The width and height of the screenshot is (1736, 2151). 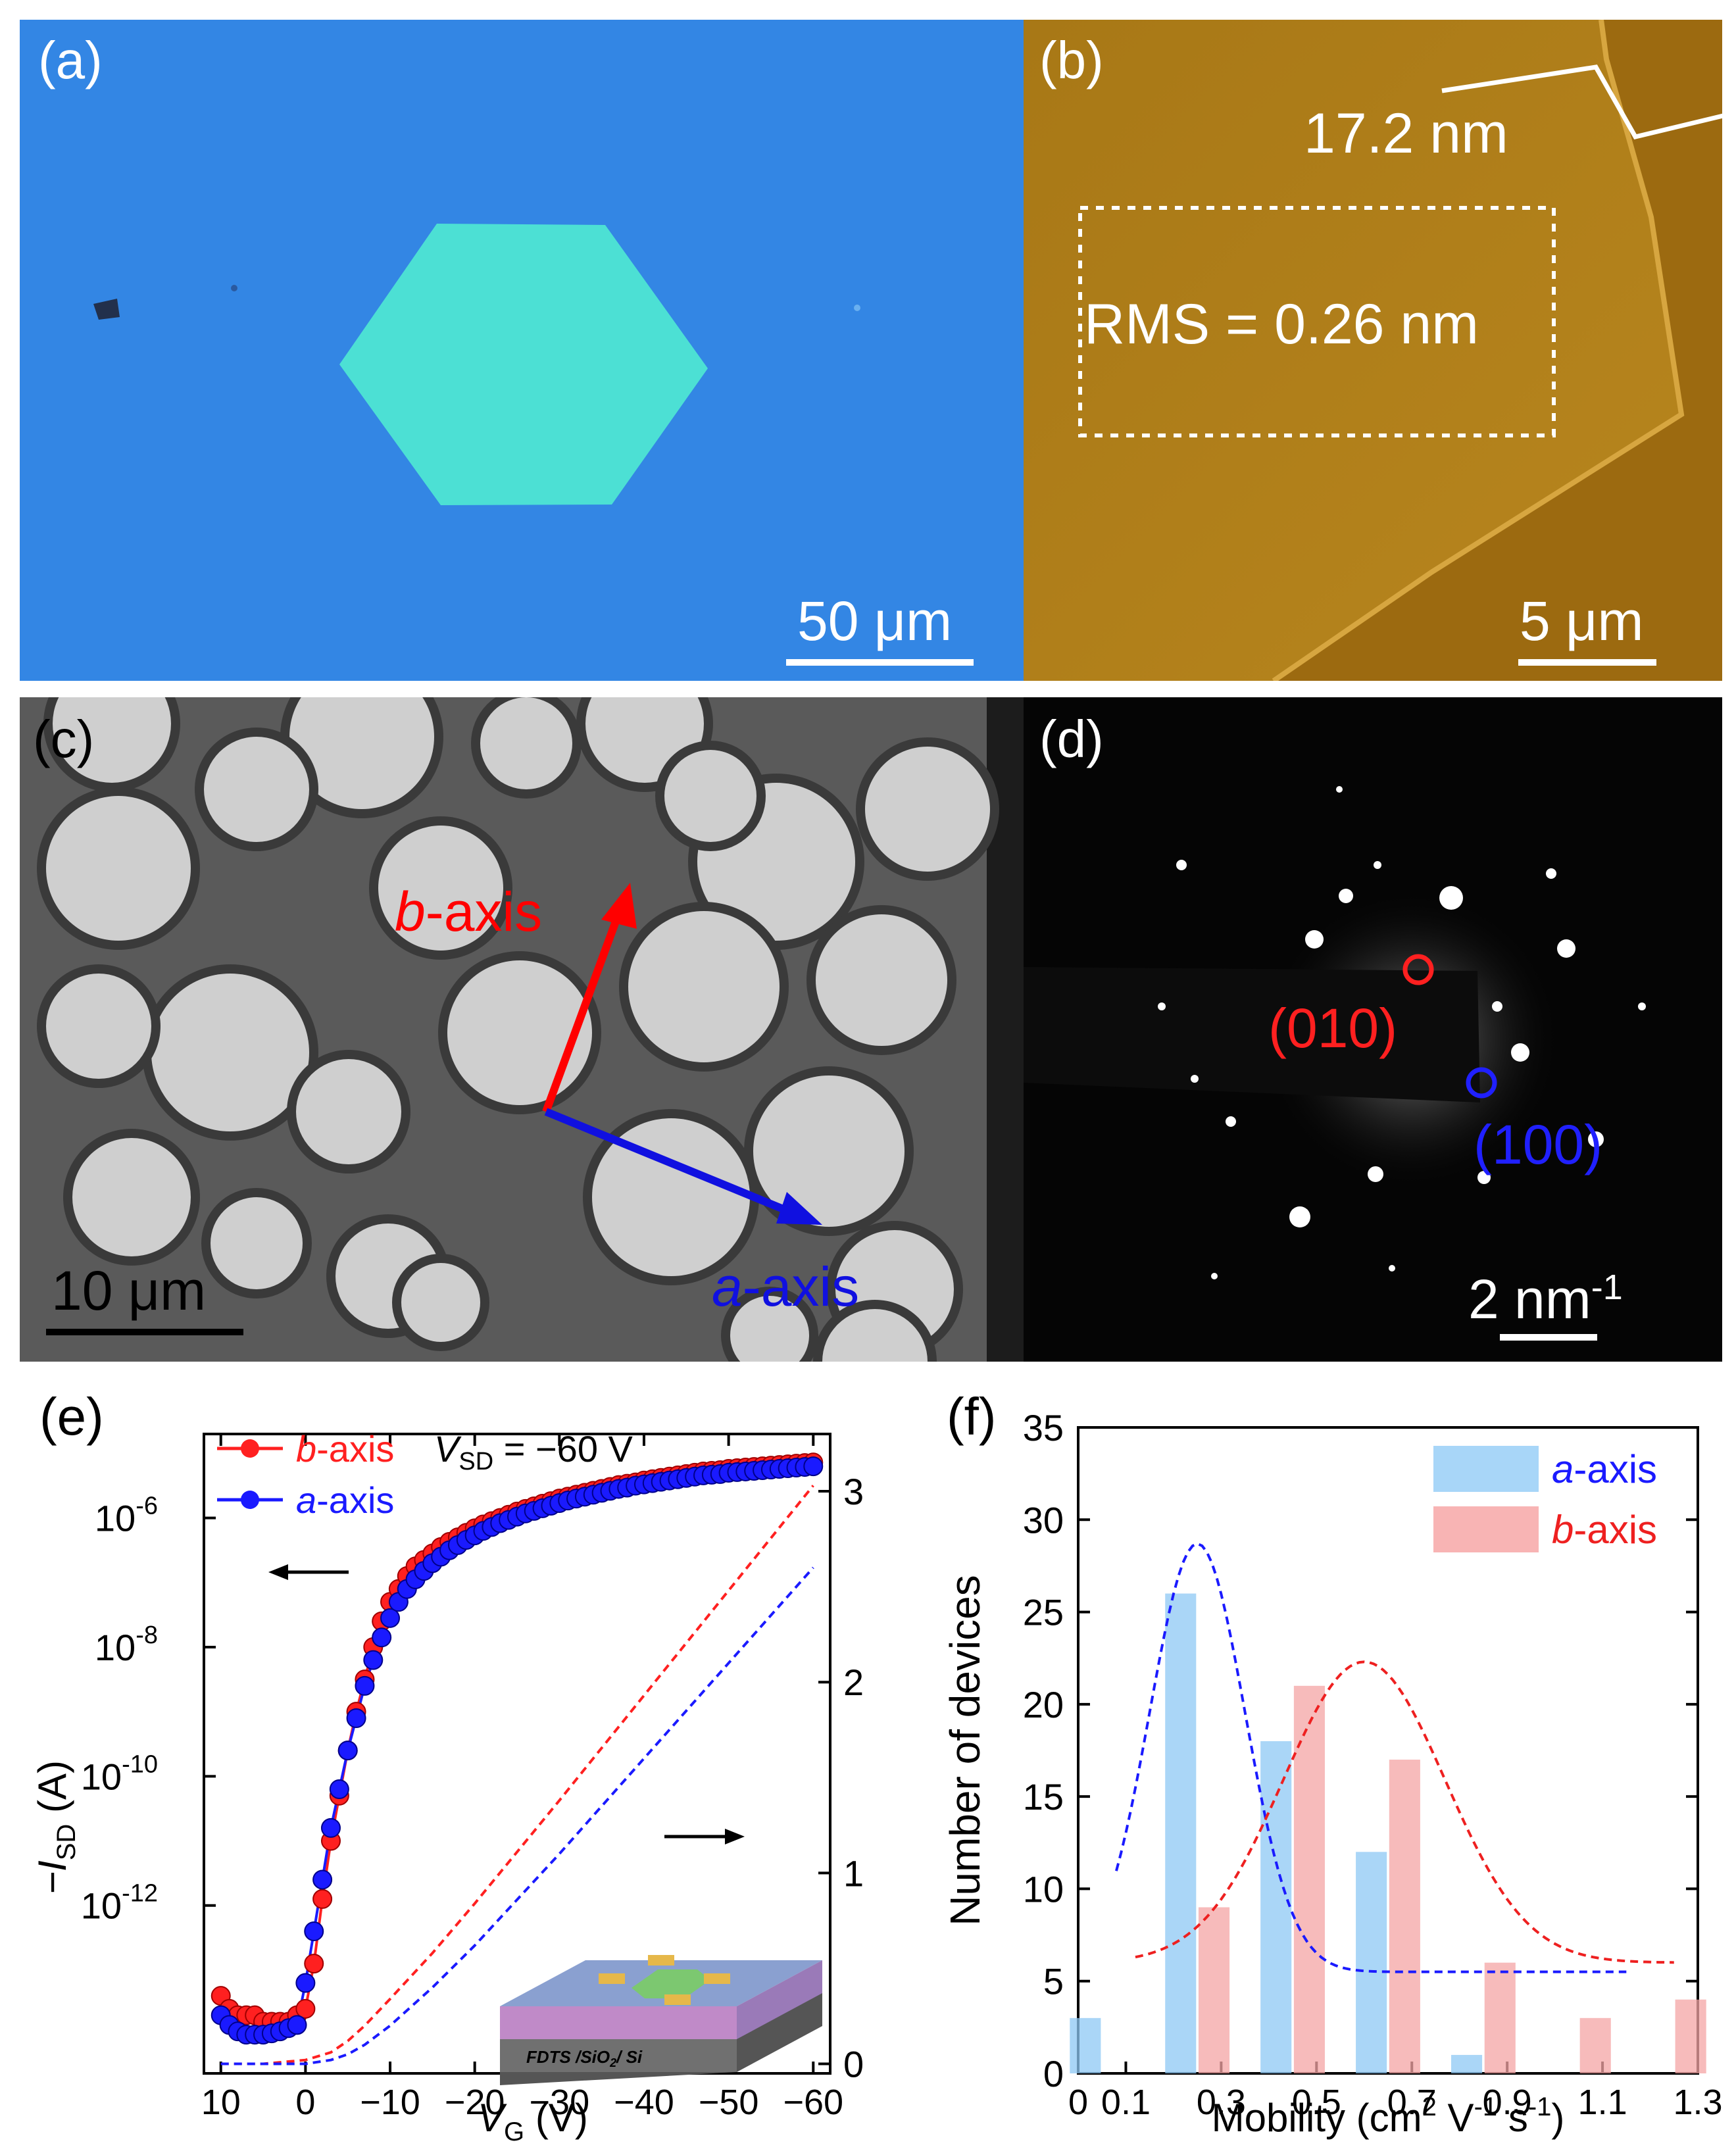 I want to click on inset-label-sub: 2, so click(x=613, y=2062).